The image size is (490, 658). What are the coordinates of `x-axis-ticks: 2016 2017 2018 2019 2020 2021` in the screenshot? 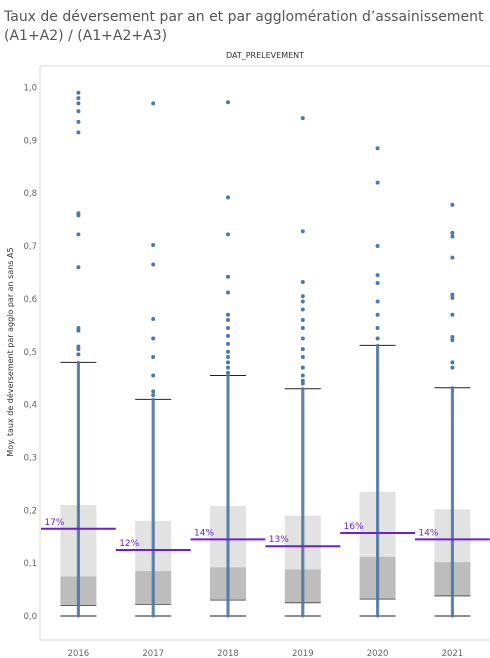 It's located at (266, 653).